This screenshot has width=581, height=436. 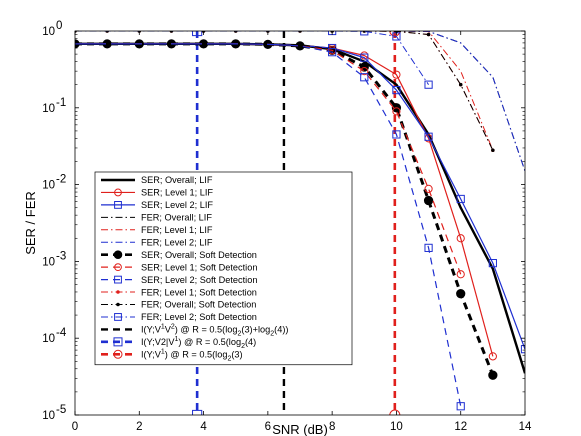 I want to click on x-tick-label-1: 2, so click(x=139, y=427).